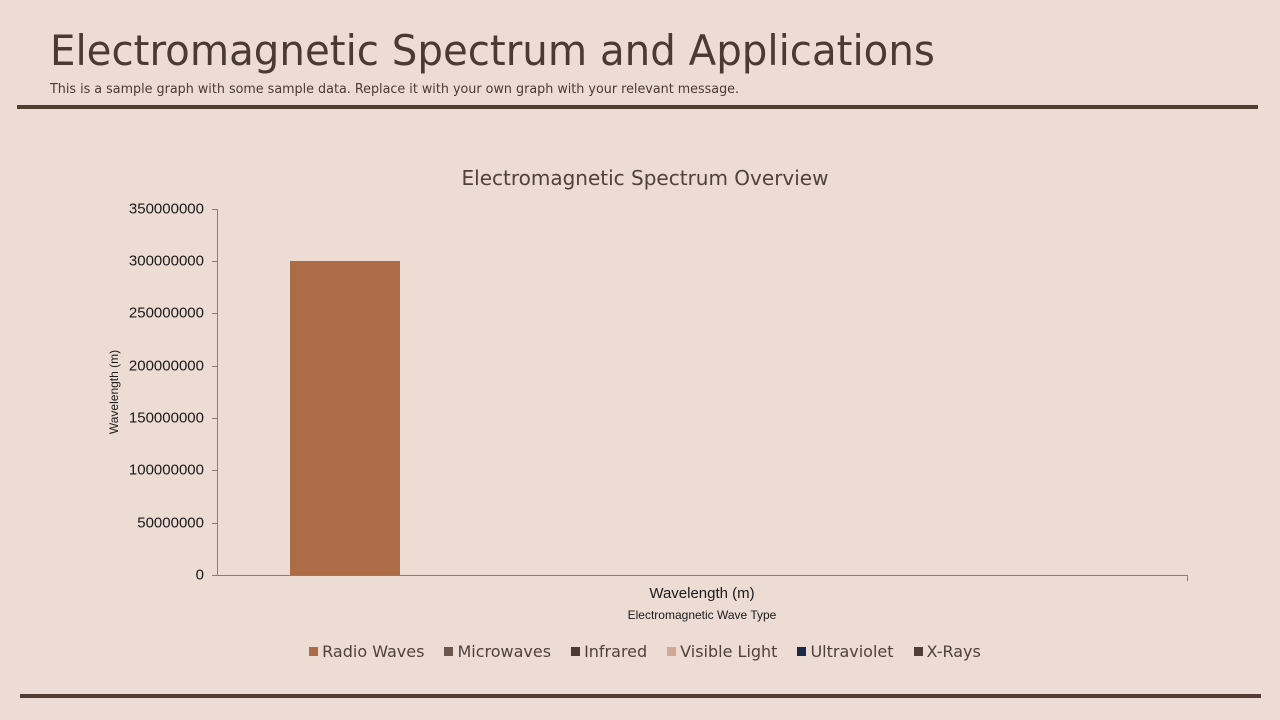  What do you see at coordinates (373, 651) in the screenshot?
I see `legend-label: Radio Waves` at bounding box center [373, 651].